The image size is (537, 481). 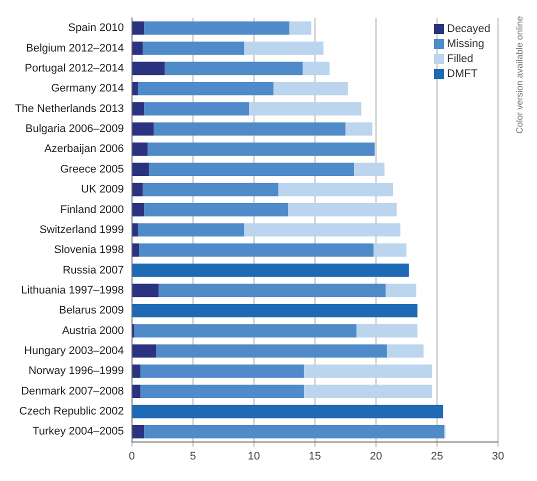 What do you see at coordinates (74, 129) in the screenshot?
I see `y-tick-label: Bulgaria 2006–2009` at bounding box center [74, 129].